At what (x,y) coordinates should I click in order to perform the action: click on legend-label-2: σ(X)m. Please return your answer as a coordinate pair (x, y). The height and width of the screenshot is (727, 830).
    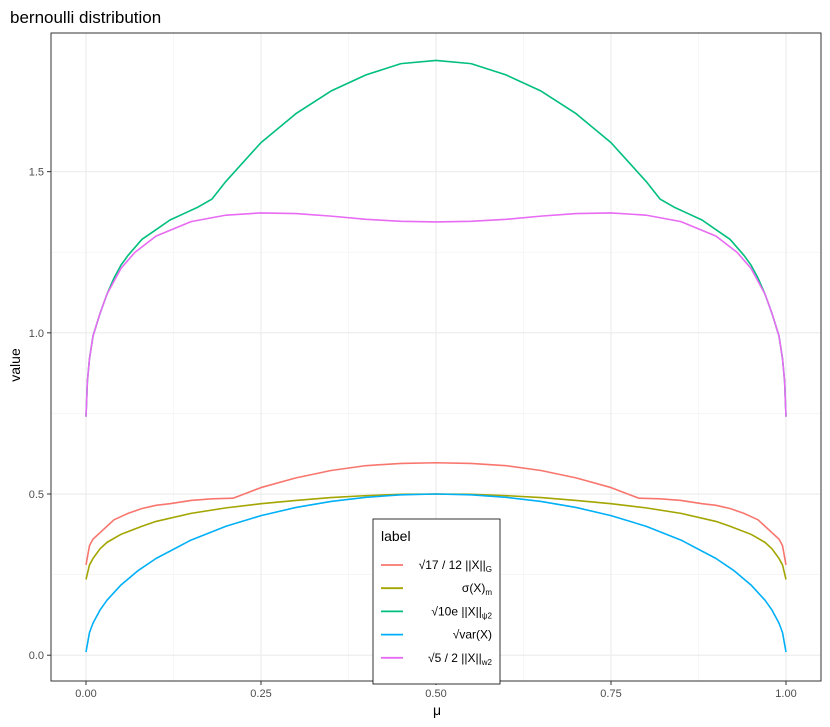
    Looking at the image, I should click on (477, 589).